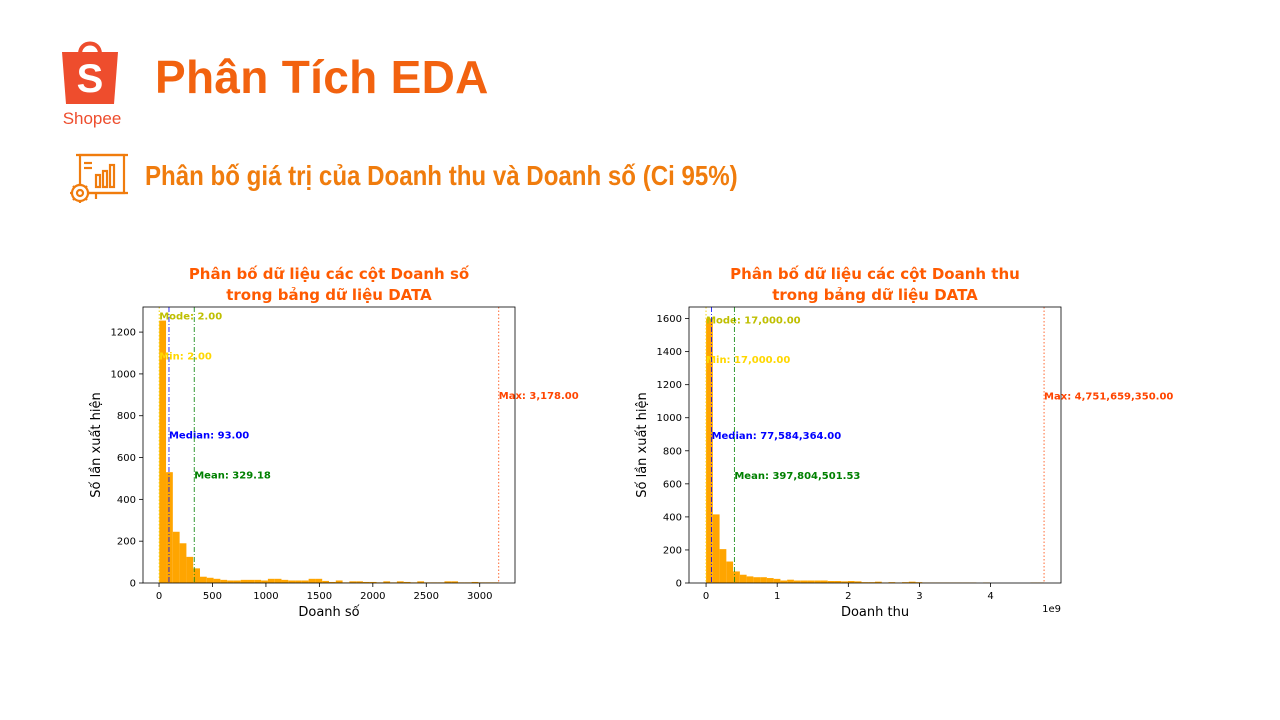 The width and height of the screenshot is (1280, 720). I want to click on y-tick-label: 1400, so click(669, 352).